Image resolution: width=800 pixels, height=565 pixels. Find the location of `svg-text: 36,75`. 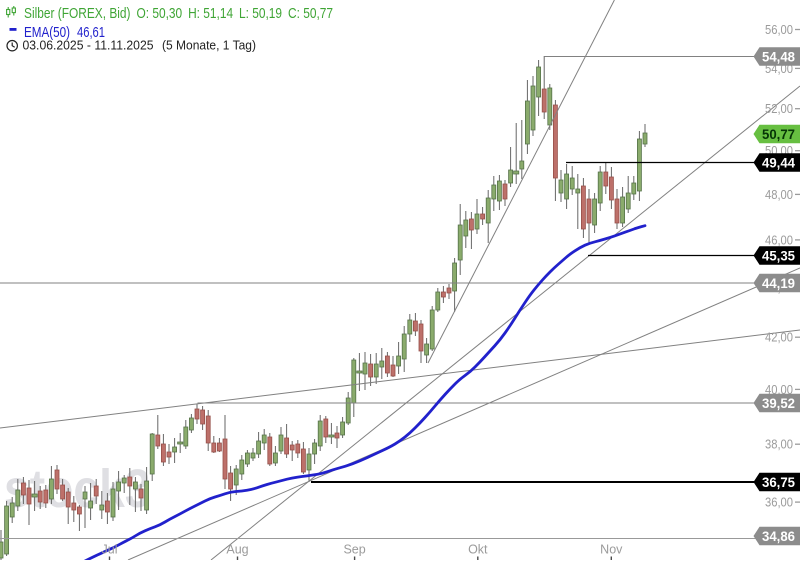

svg-text: 36,75 is located at coordinates (778, 482).